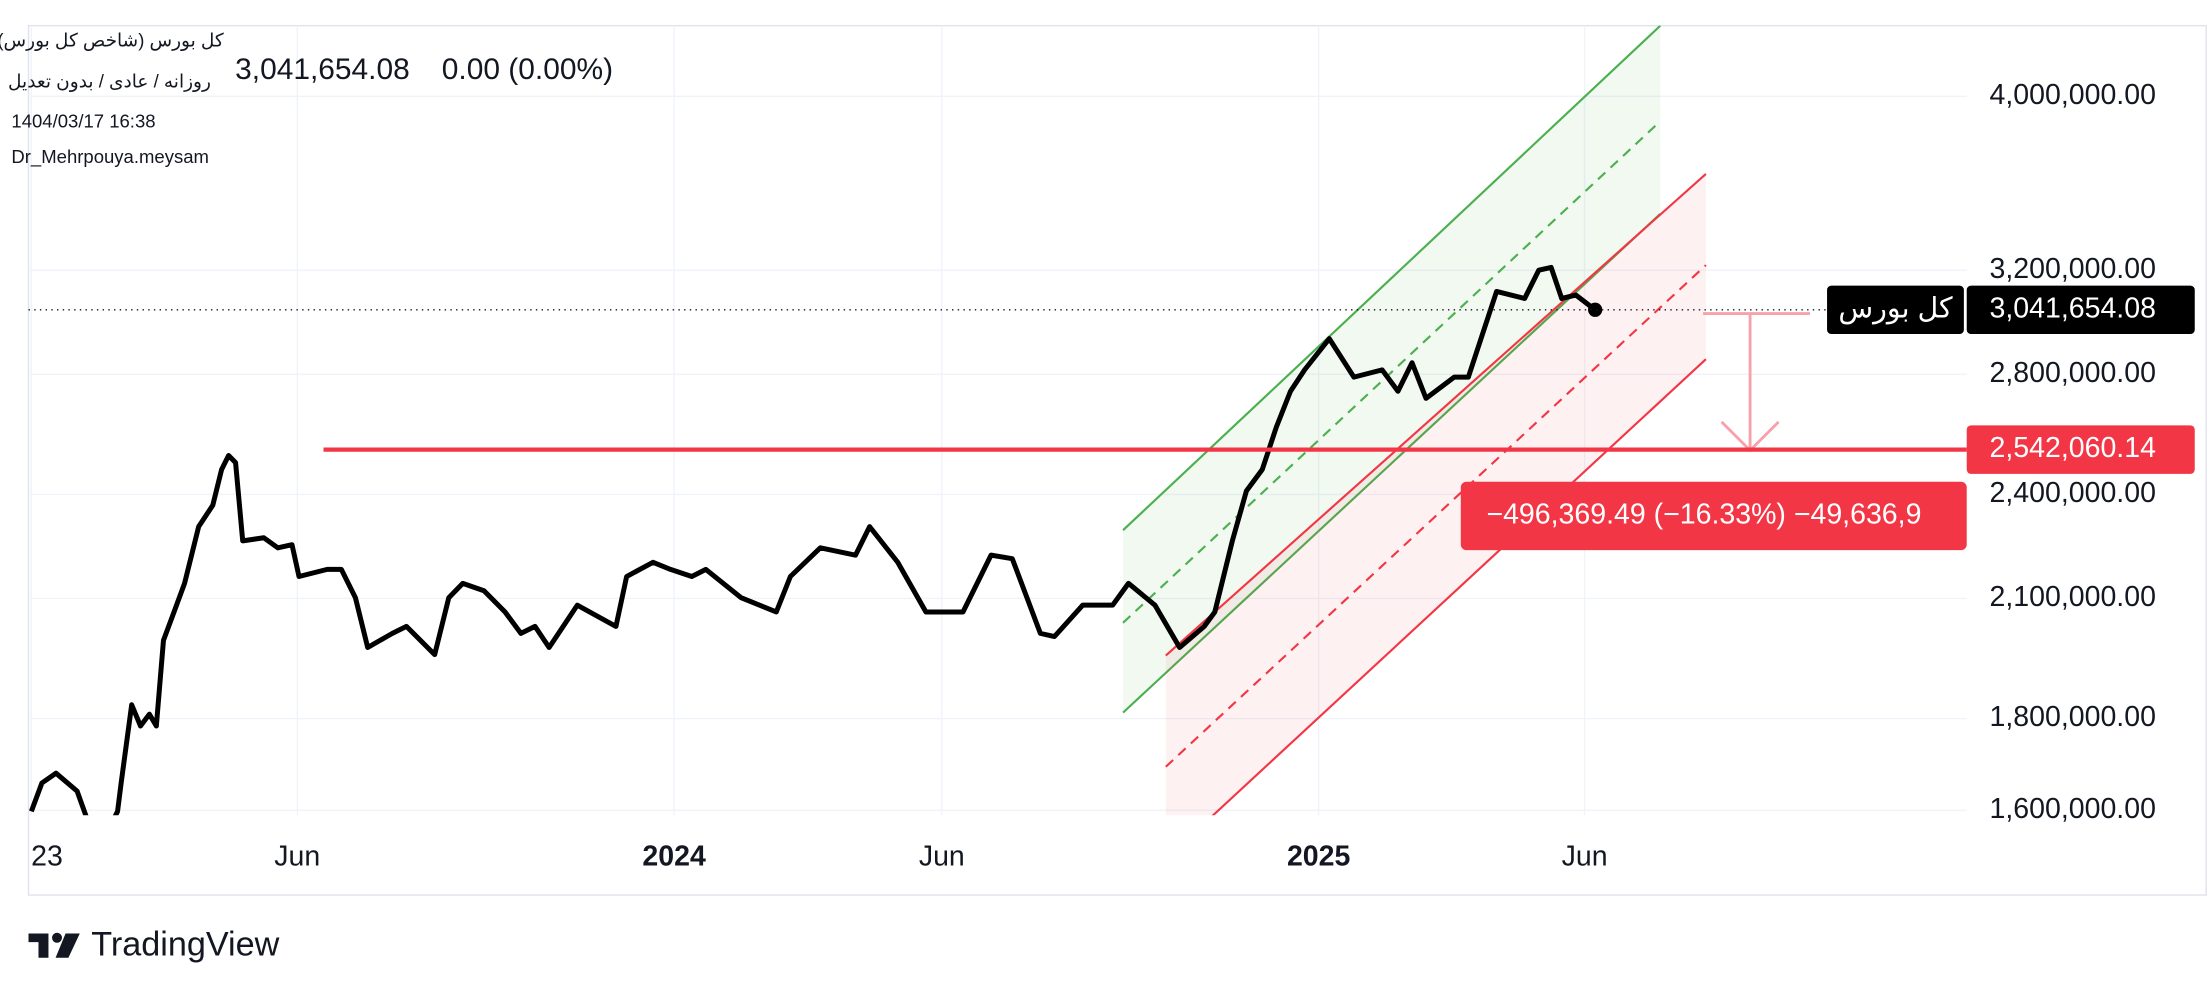  What do you see at coordinates (1319, 857) in the screenshot?
I see `x-tick-label: 2025` at bounding box center [1319, 857].